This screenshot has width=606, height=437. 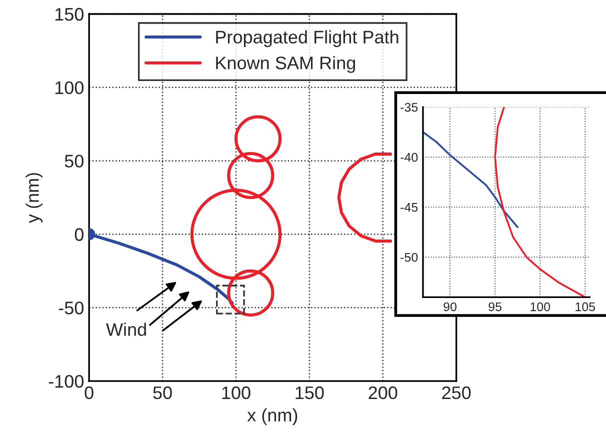 I want to click on y-tick-label: 0, so click(x=79, y=234).